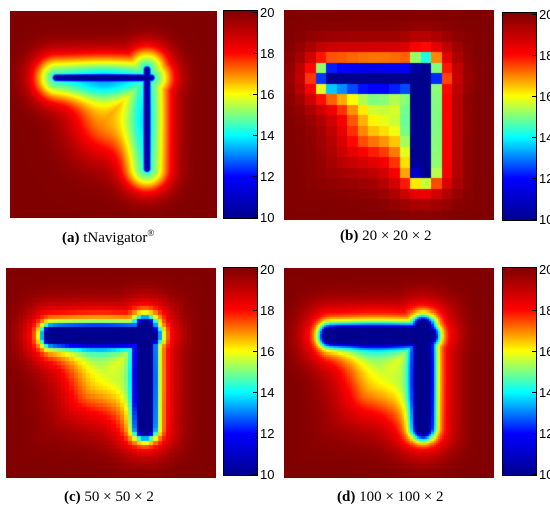 The width and height of the screenshot is (550, 514). What do you see at coordinates (240, 371) in the screenshot?
I see `colorbar-c` at bounding box center [240, 371].